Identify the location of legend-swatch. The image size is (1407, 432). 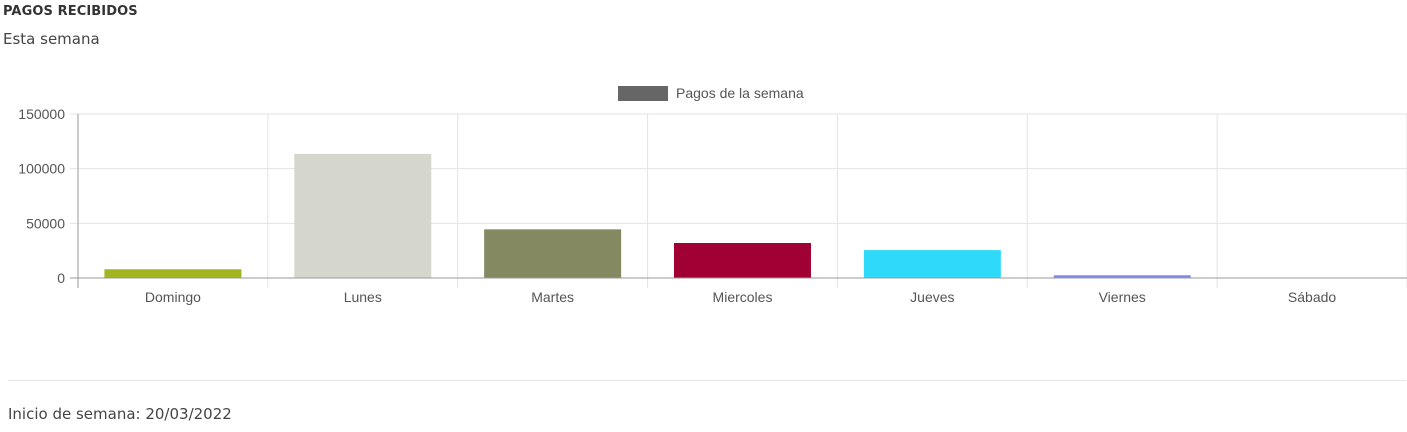
(643, 93).